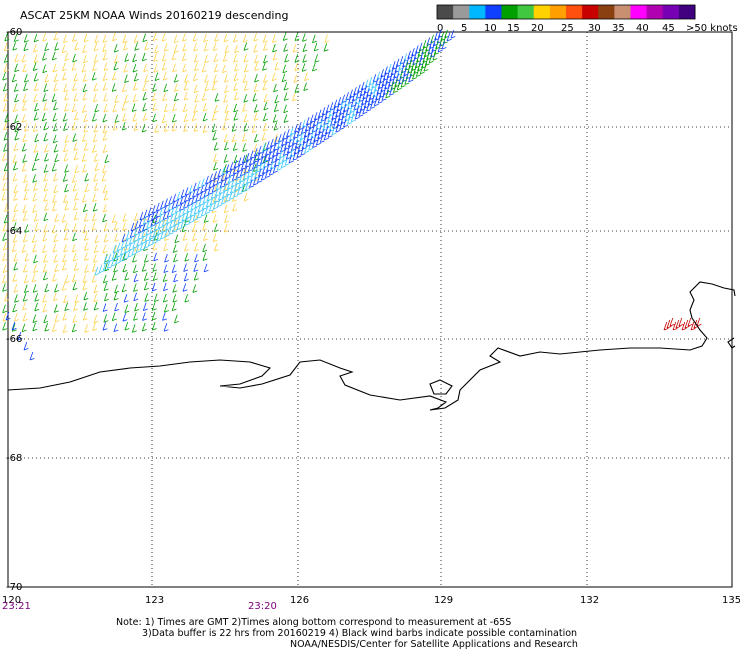  I want to click on colorbar-swatch, so click(590, 12).